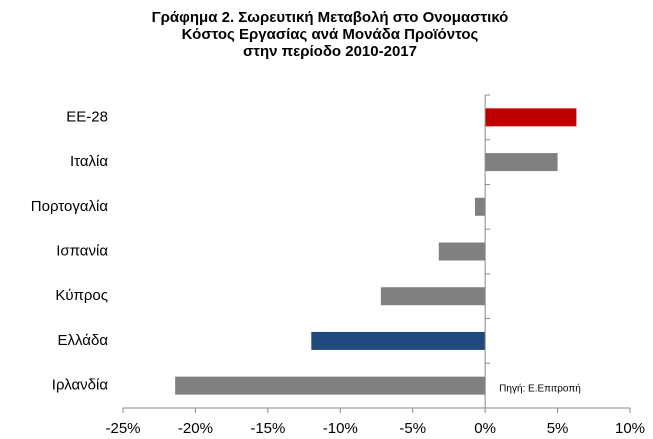 Image resolution: width=653 pixels, height=439 pixels. I want to click on x-tick-label: -5%, so click(412, 428).